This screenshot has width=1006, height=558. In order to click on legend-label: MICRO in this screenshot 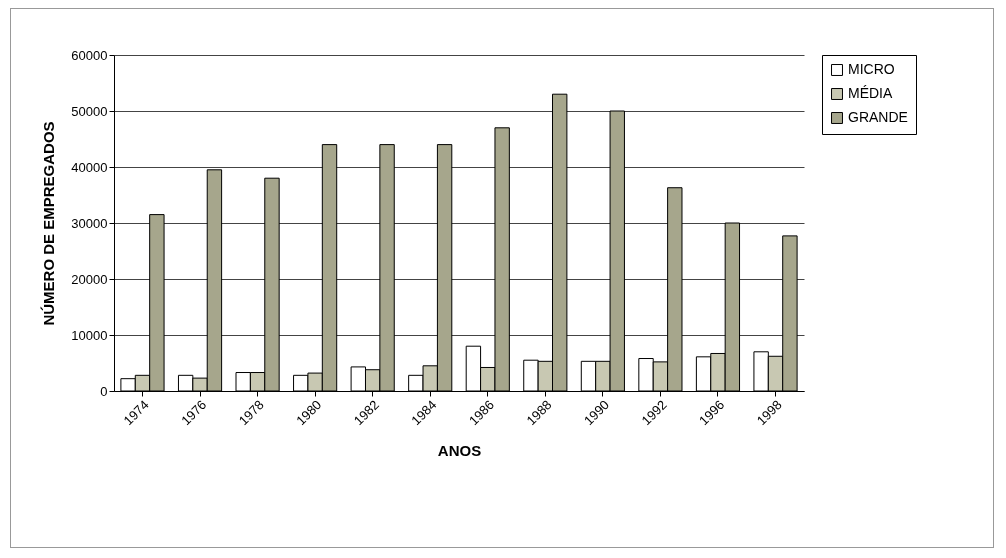, I will do `click(871, 69)`.